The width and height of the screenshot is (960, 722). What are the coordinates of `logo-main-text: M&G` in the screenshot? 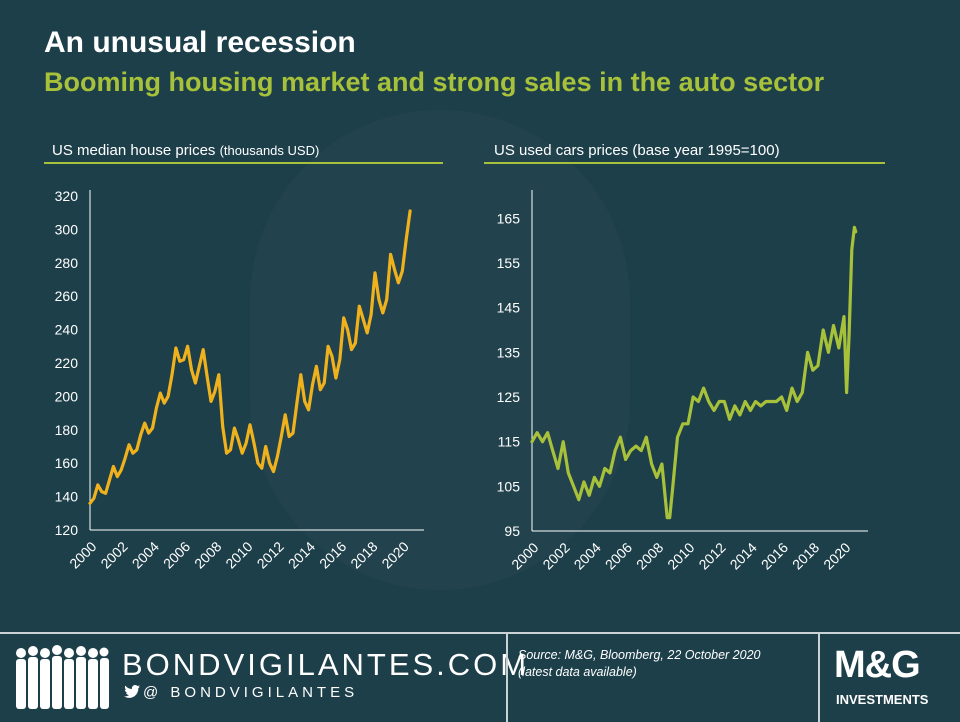 It's located at (877, 665).